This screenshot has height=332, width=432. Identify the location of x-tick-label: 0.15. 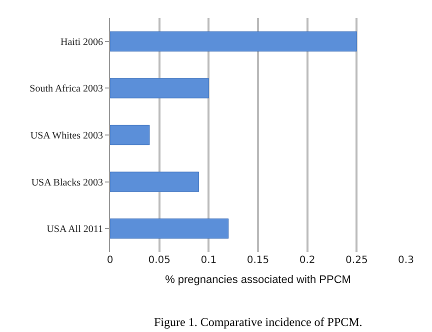
(258, 260).